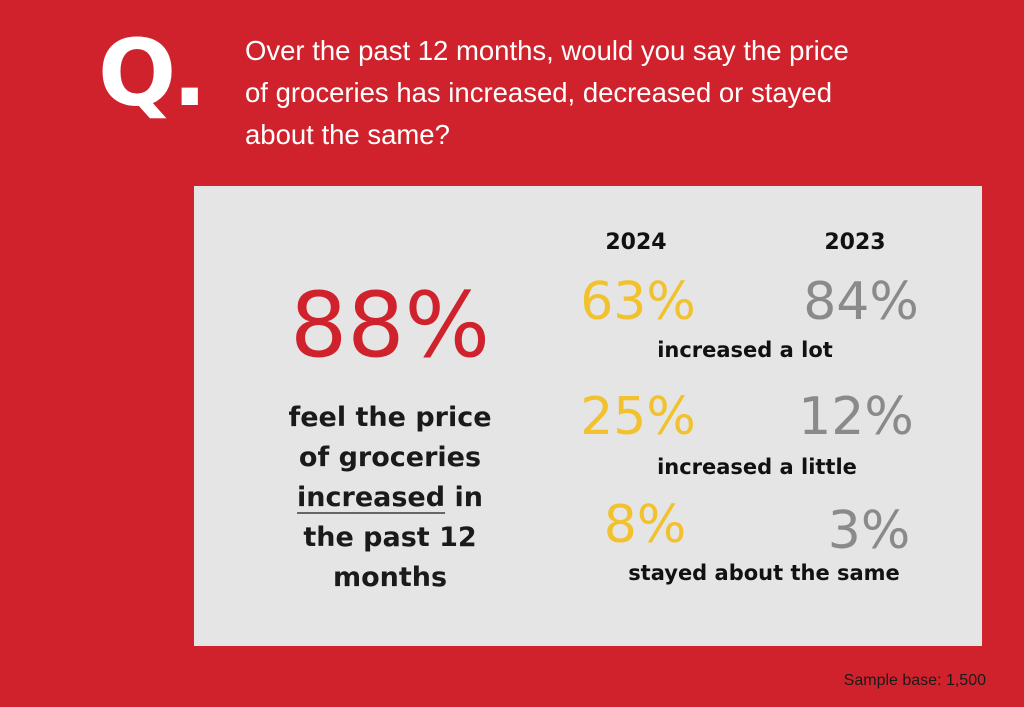  I want to click on year-header-2023: 2023, so click(855, 242).